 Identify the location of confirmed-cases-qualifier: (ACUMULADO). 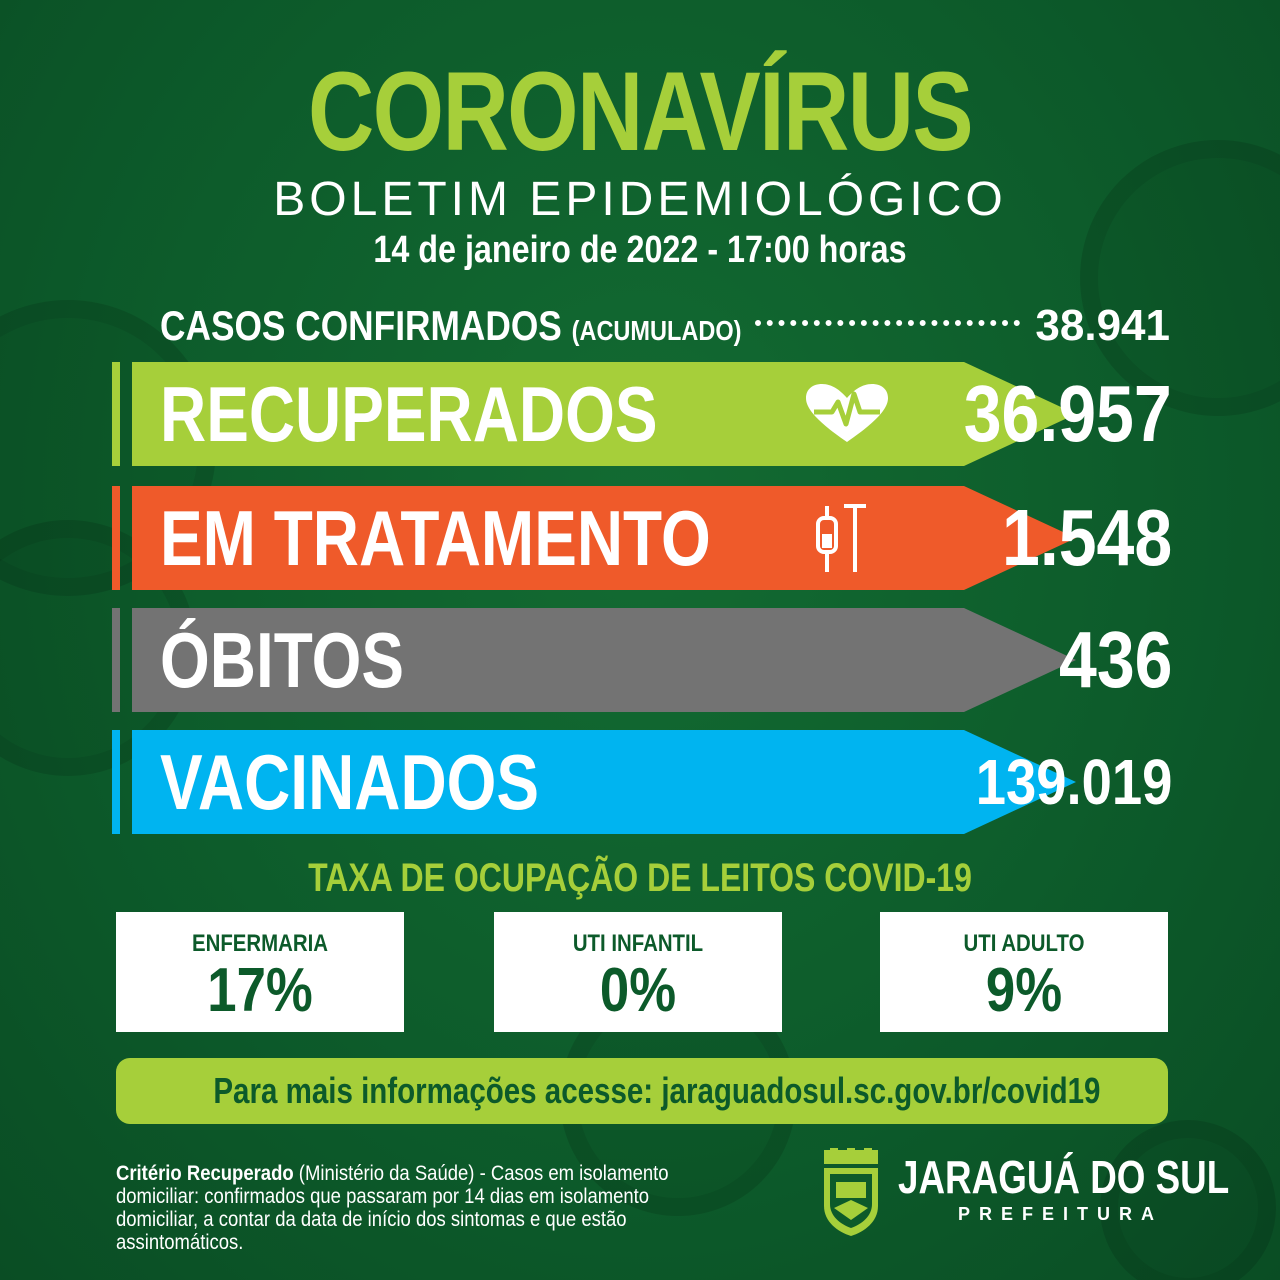
(656, 330).